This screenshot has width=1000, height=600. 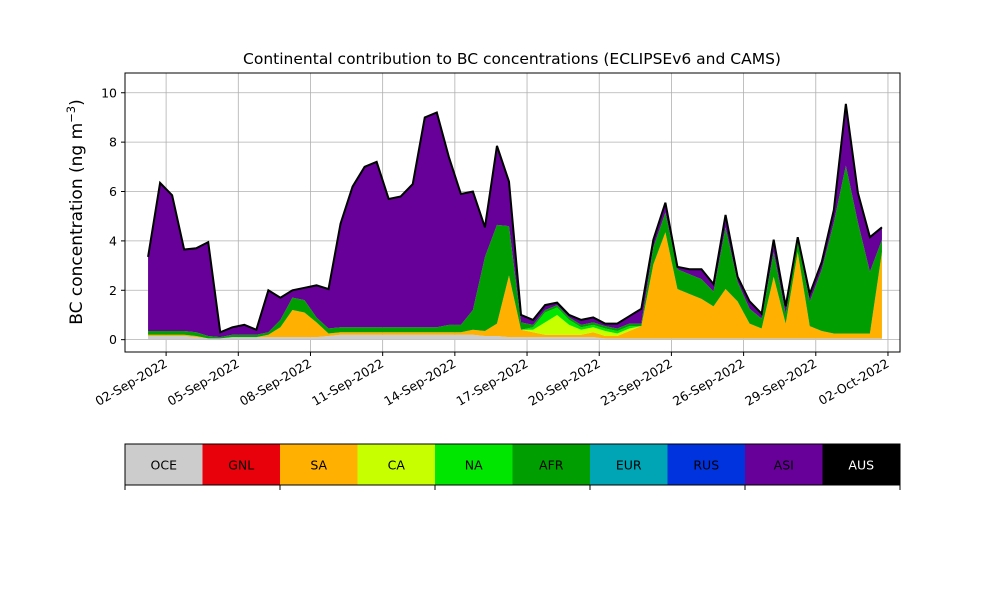 I want to click on y-tick-label: 6, so click(x=113, y=191).